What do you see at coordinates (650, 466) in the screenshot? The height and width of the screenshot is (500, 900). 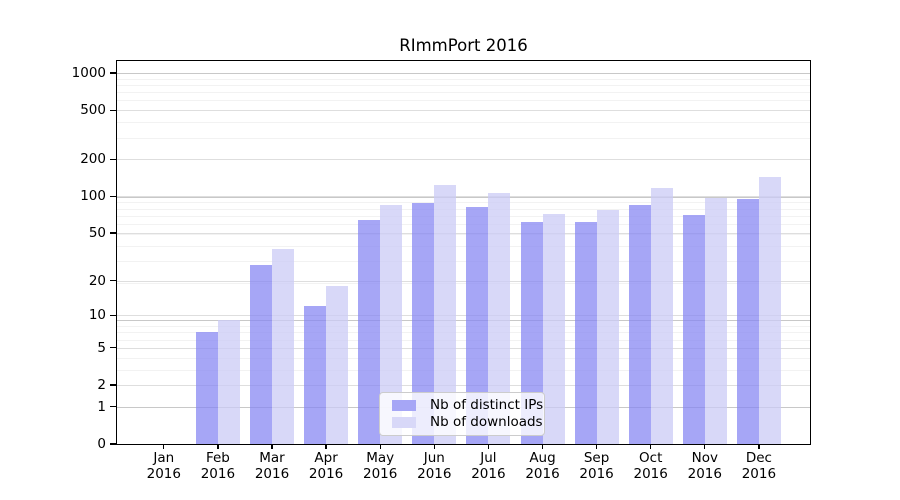 I see `x-tick-label: Oct 2016` at bounding box center [650, 466].